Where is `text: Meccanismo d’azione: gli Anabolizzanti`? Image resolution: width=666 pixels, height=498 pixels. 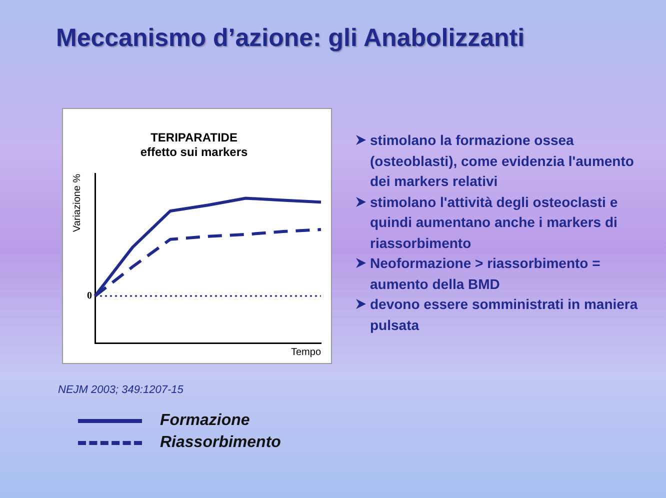 text: Meccanismo d’azione: gli Anabolizzanti is located at coordinates (290, 38).